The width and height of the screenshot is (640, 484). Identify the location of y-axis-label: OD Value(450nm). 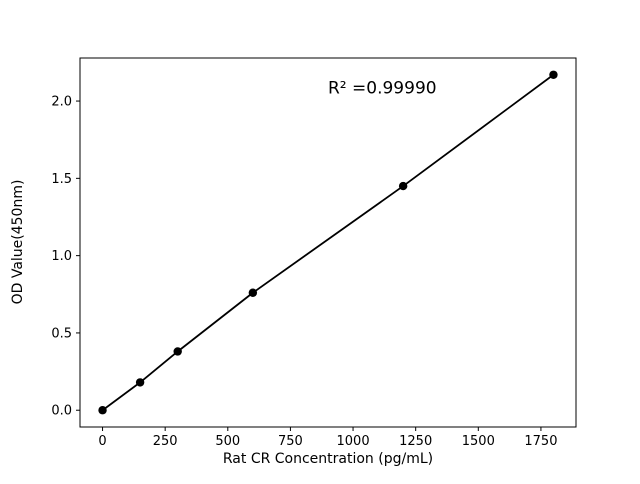
(18, 242).